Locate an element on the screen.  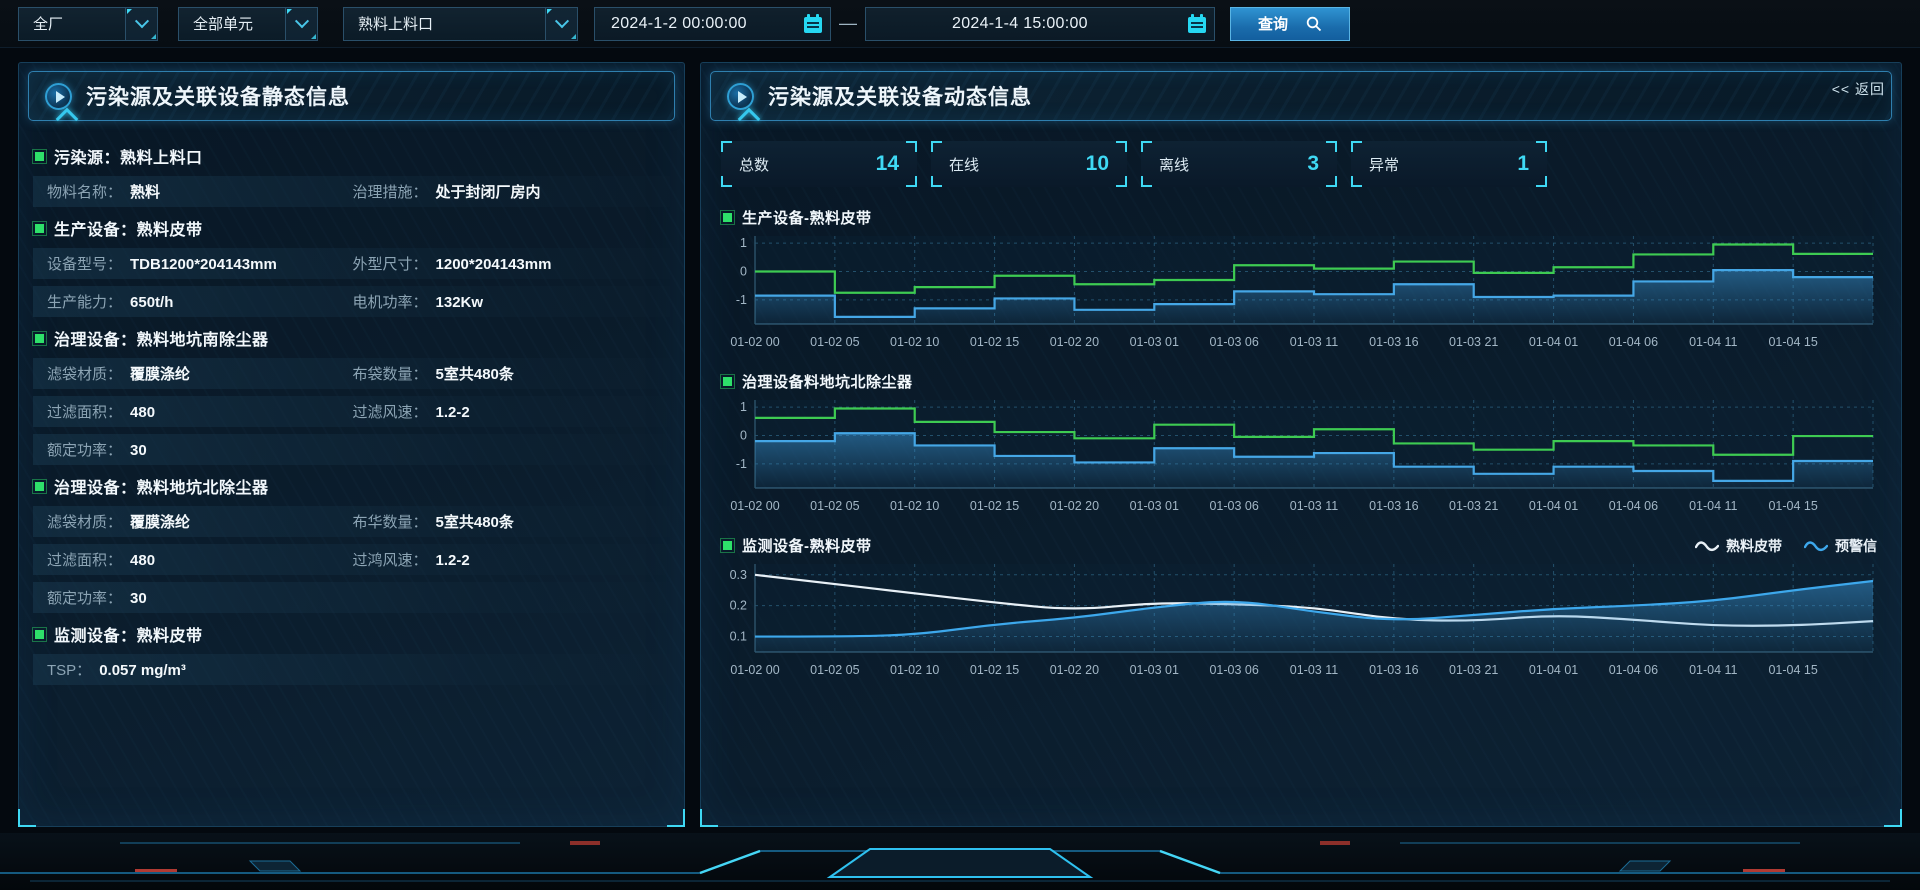
svg-text: 1 is located at coordinates (743, 407).